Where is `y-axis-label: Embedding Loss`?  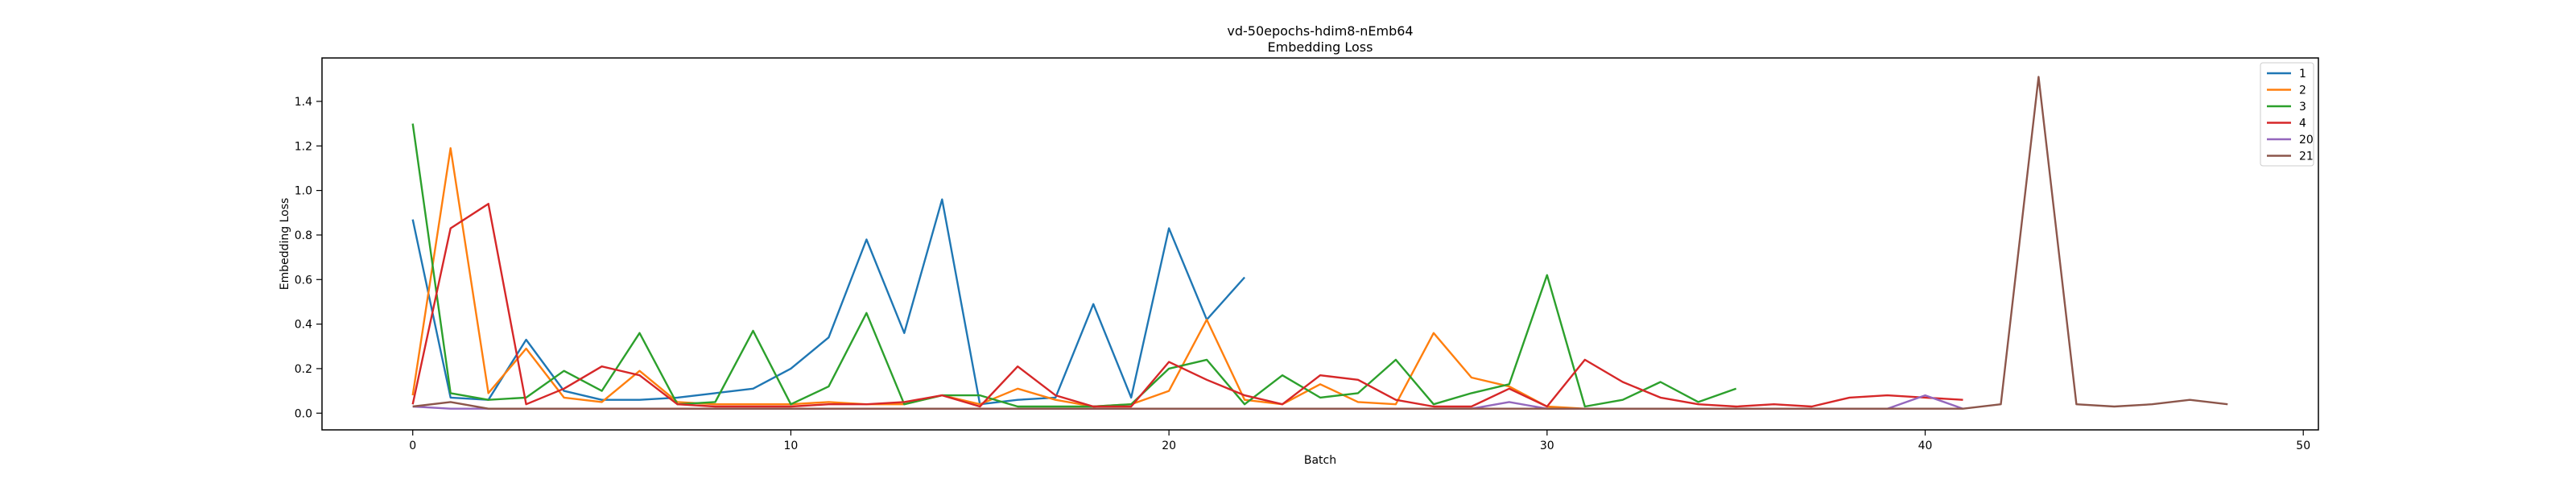
y-axis-label: Embedding Loss is located at coordinates (285, 244).